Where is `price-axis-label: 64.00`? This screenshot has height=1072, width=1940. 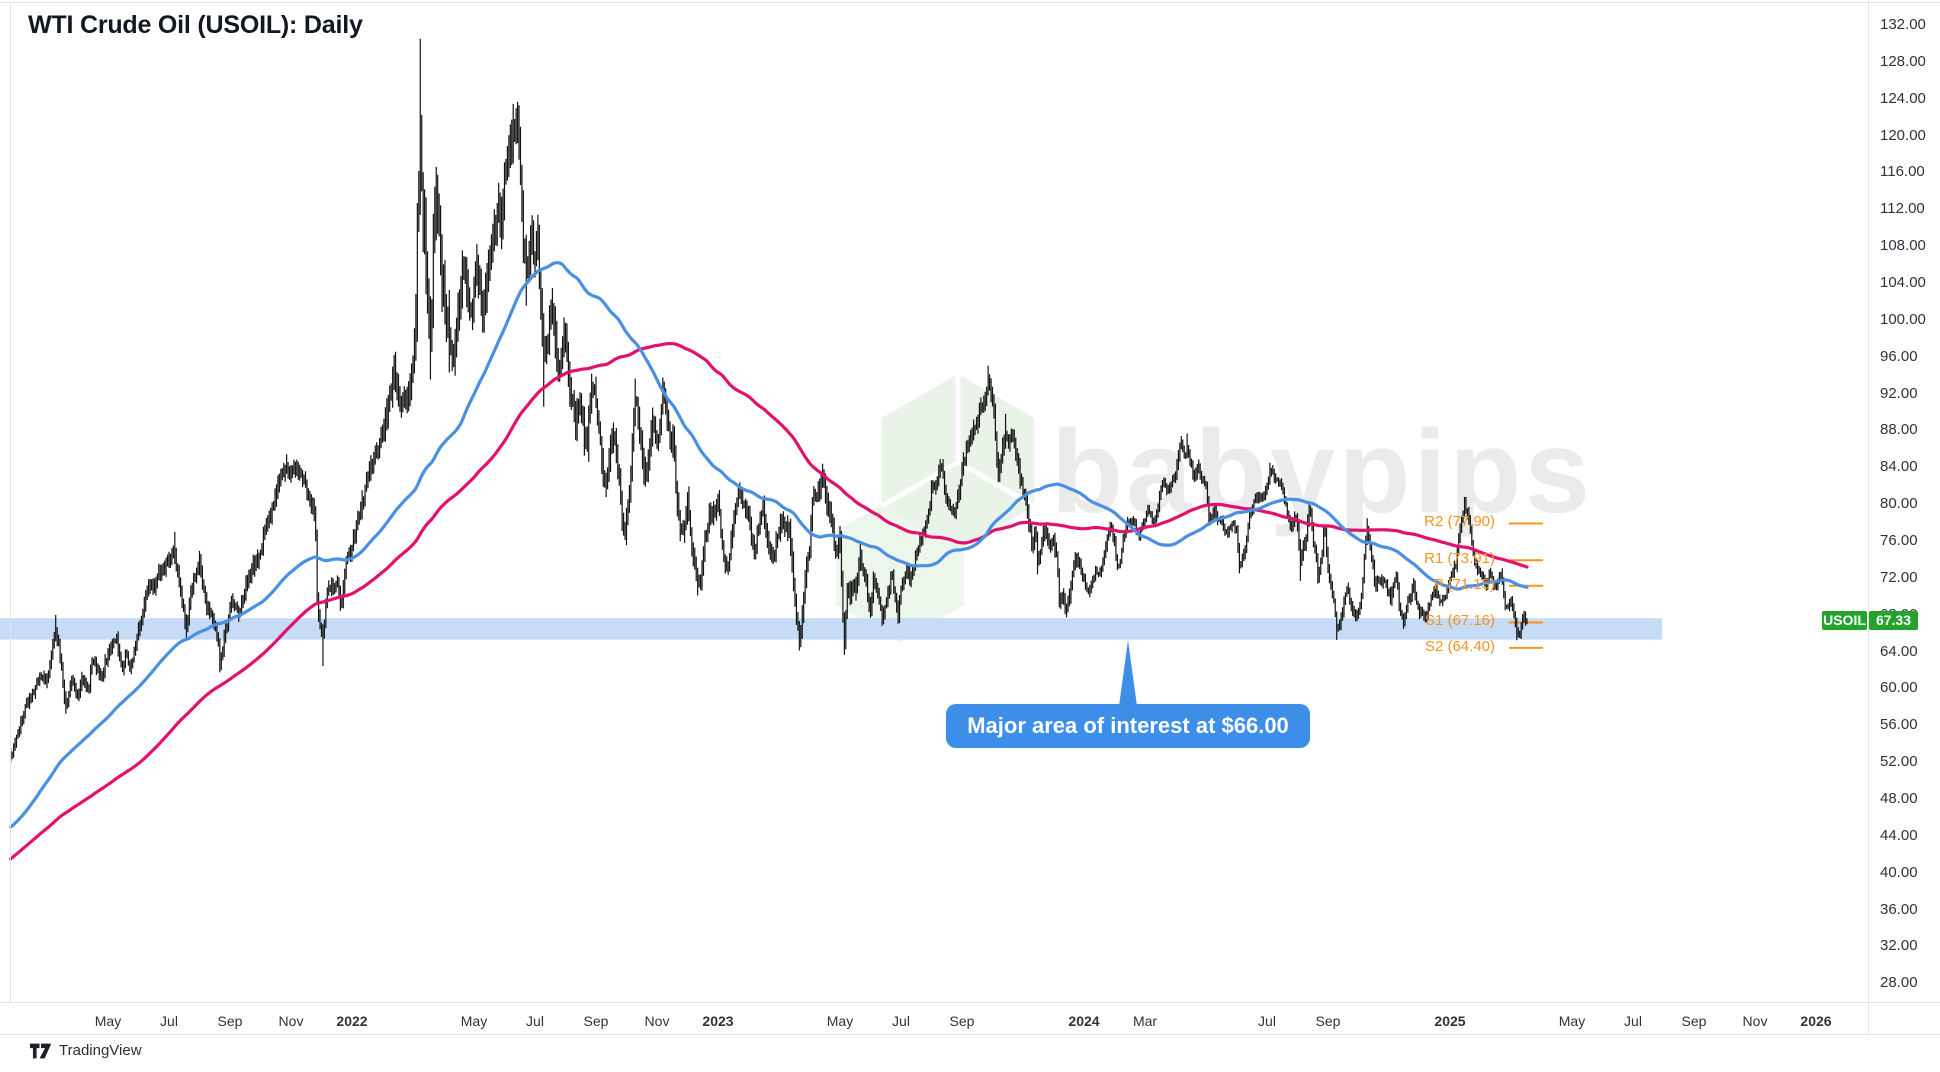 price-axis-label: 64.00 is located at coordinates (1899, 651).